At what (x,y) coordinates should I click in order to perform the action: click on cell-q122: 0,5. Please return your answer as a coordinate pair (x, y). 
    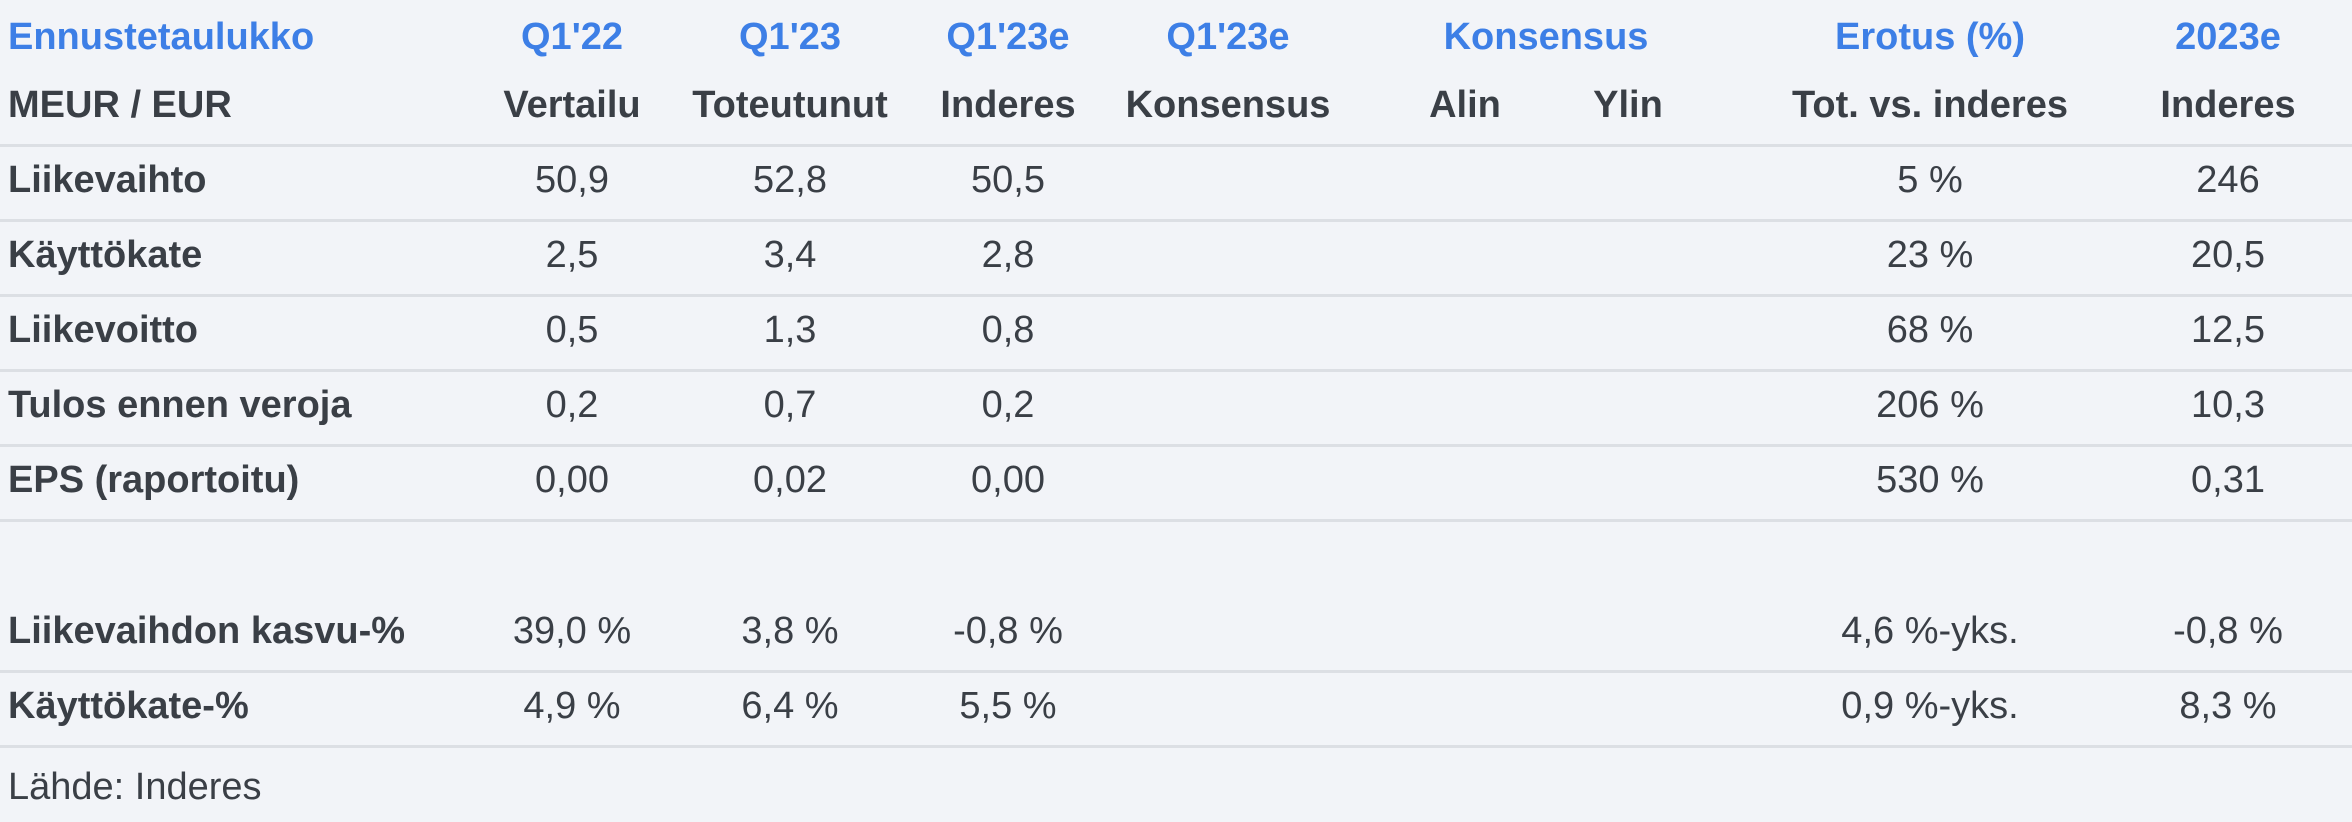
    Looking at the image, I should click on (572, 330).